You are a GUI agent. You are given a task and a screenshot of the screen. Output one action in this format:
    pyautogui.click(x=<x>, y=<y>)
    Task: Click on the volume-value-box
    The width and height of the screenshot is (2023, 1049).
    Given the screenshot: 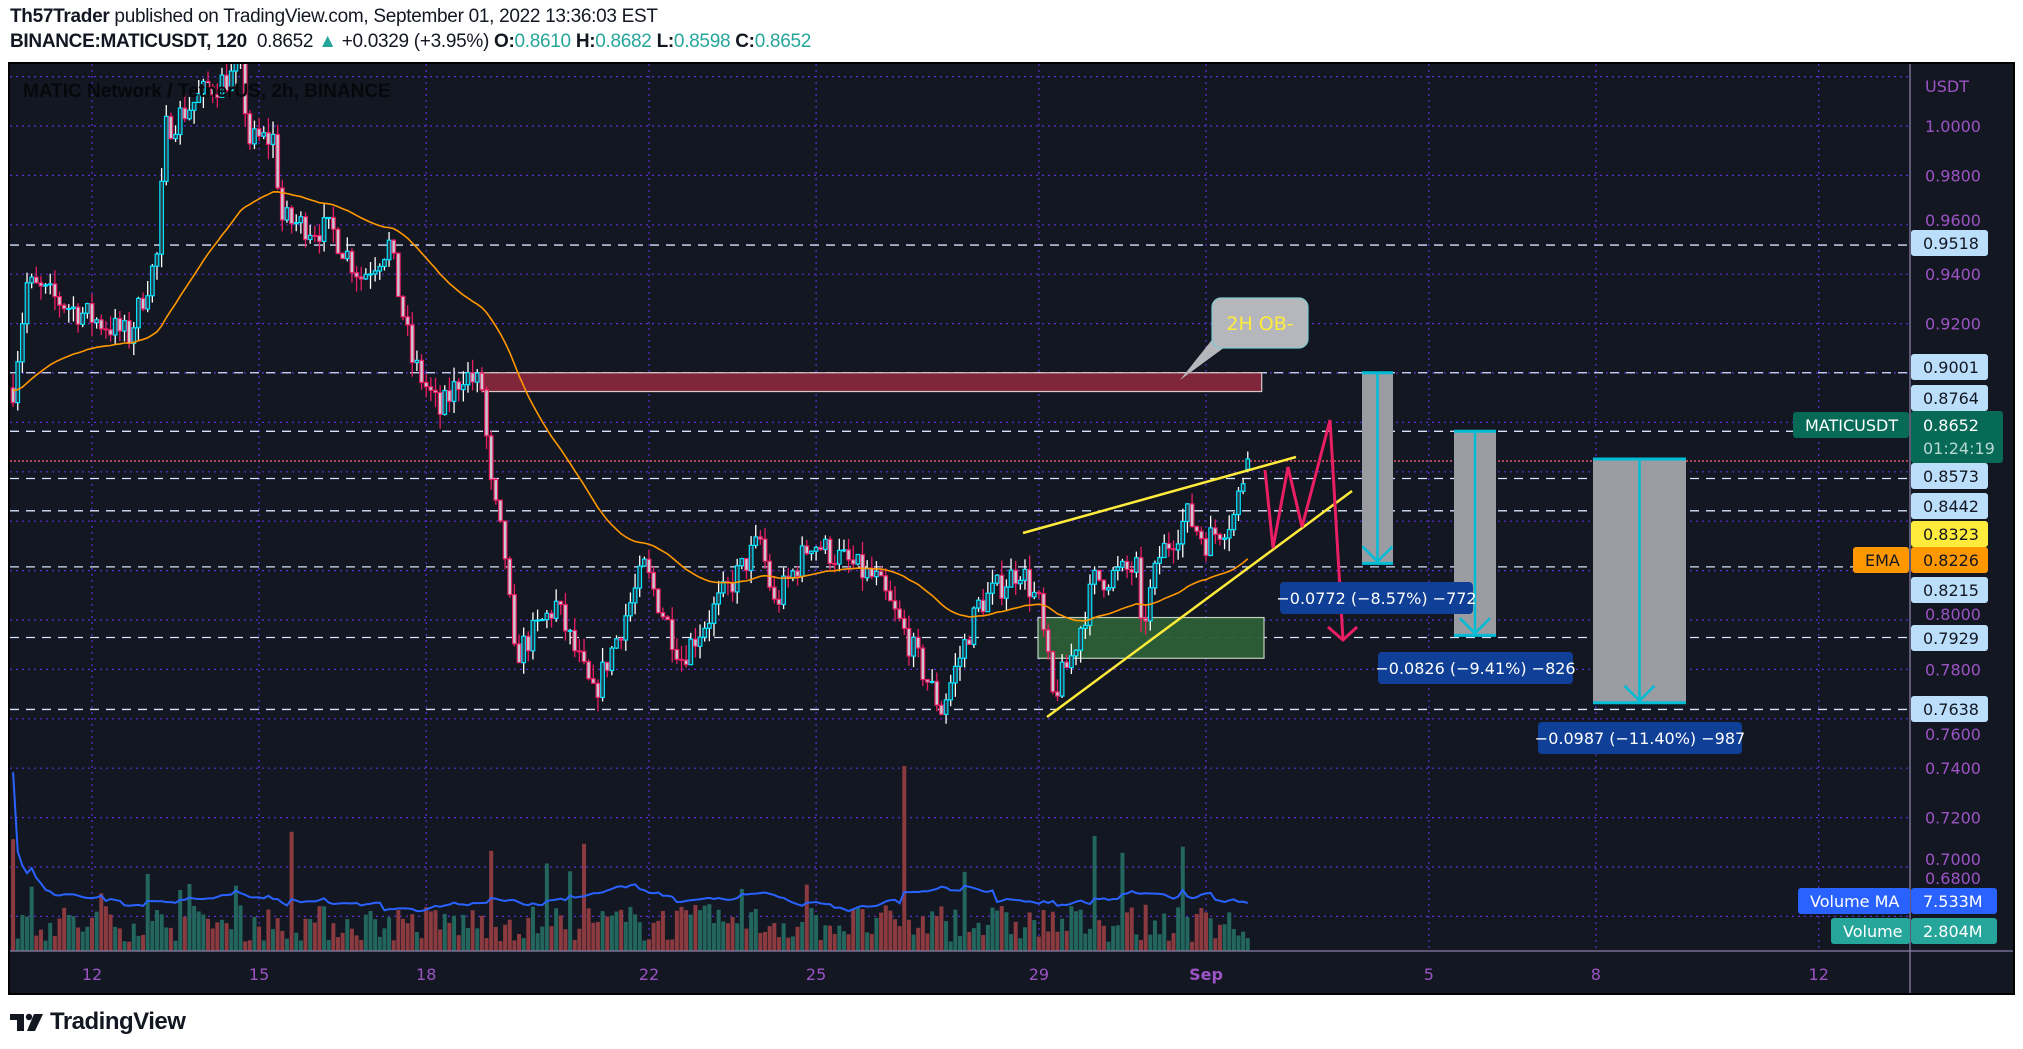 What is the action you would take?
    pyautogui.click(x=1954, y=931)
    